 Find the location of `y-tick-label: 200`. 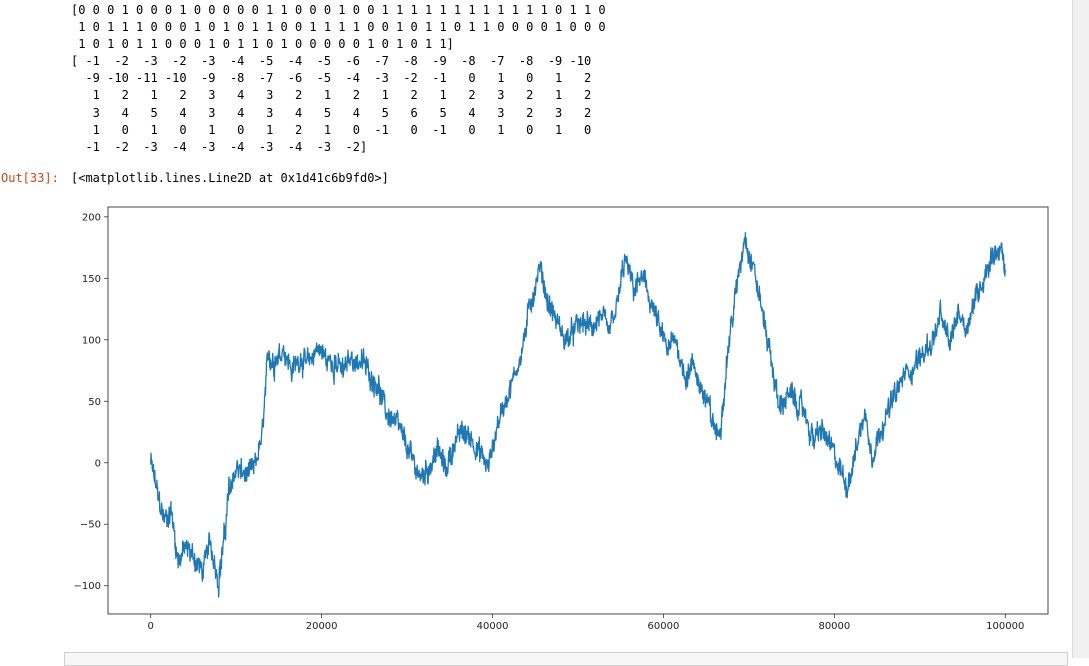

y-tick-label: 200 is located at coordinates (91, 217).